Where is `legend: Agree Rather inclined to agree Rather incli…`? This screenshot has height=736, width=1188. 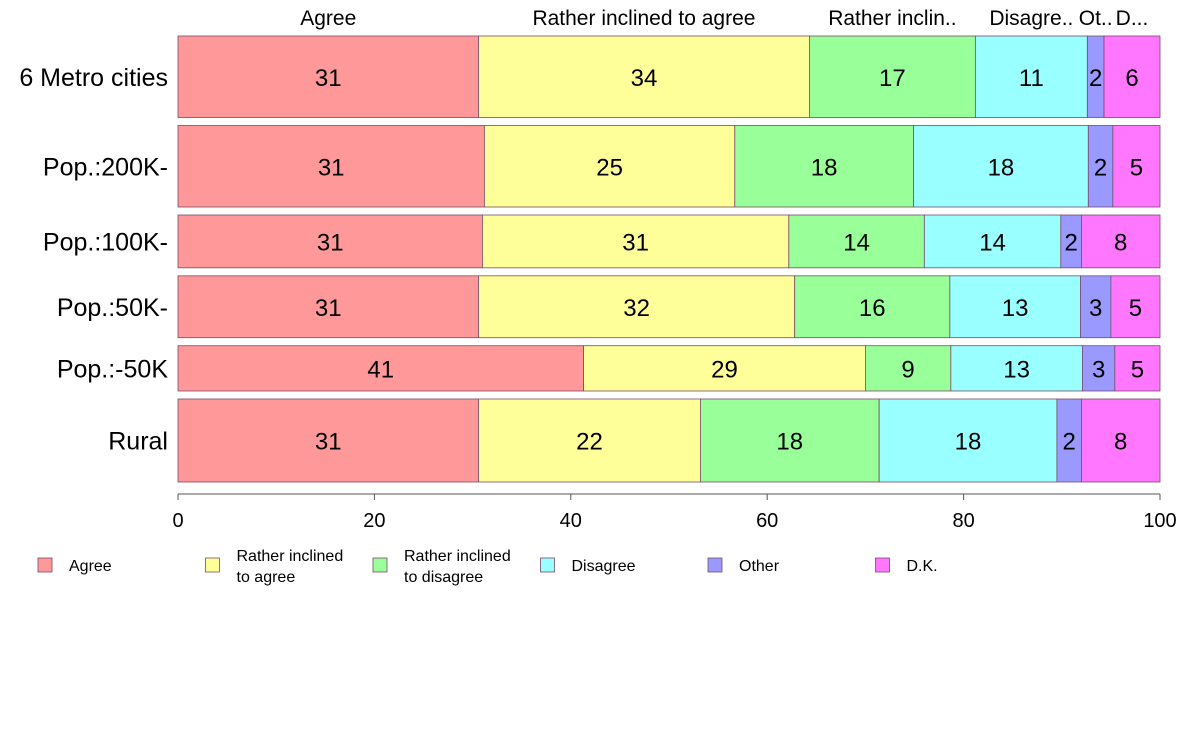 legend: Agree Rather inclined to agree Rather incli… is located at coordinates (487, 567).